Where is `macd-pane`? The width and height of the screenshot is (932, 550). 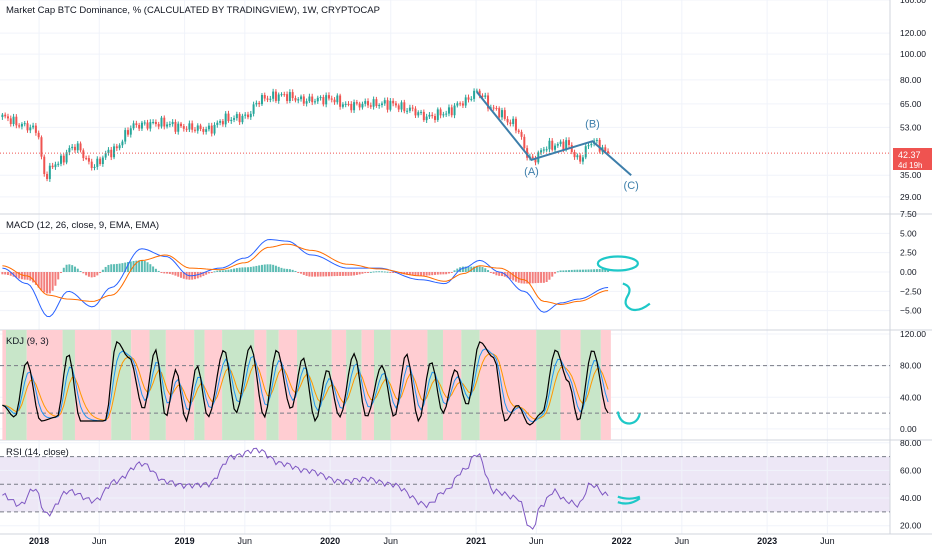 macd-pane is located at coordinates (305, 278).